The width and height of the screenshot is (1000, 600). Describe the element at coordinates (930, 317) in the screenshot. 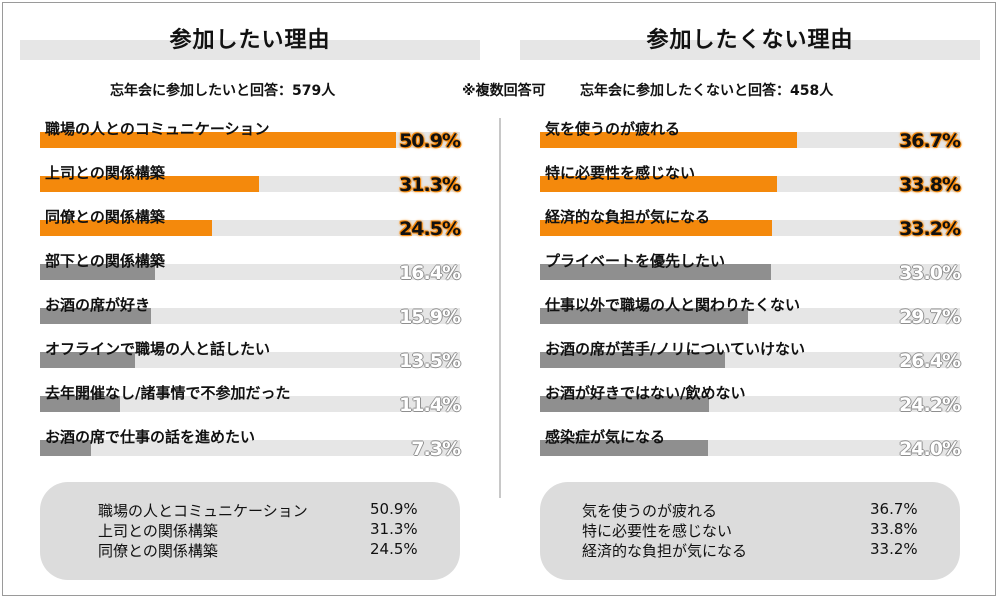

I see `bar-value-label: 29.7%` at that location.